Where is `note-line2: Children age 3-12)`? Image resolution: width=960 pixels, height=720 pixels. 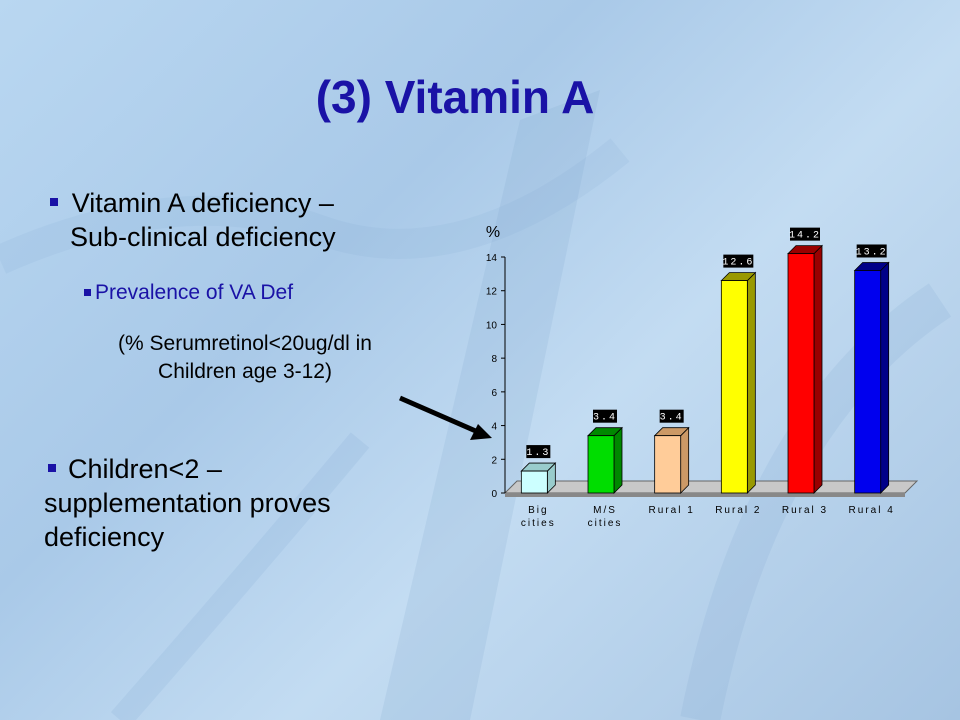 note-line2: Children age 3-12) is located at coordinates (245, 371).